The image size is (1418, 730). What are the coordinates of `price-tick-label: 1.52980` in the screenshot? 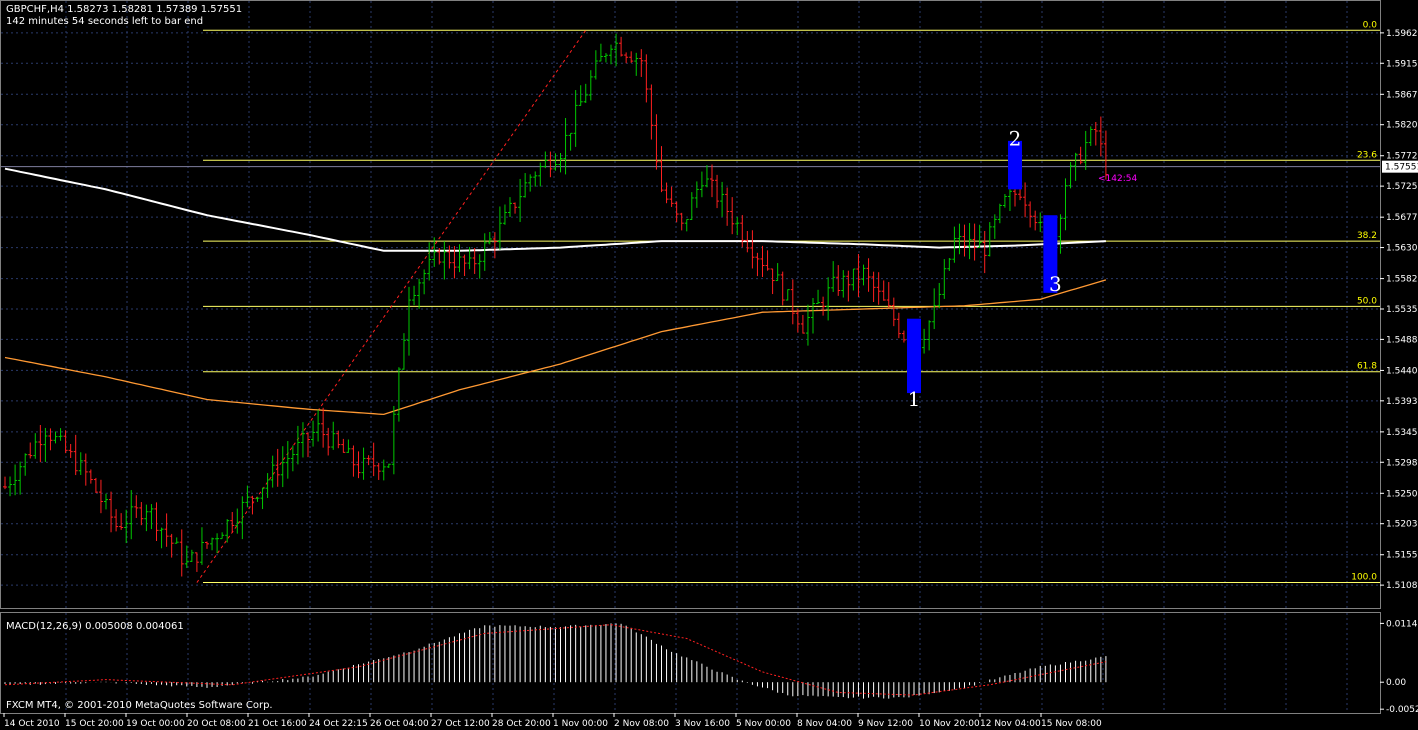 It's located at (1402, 463).